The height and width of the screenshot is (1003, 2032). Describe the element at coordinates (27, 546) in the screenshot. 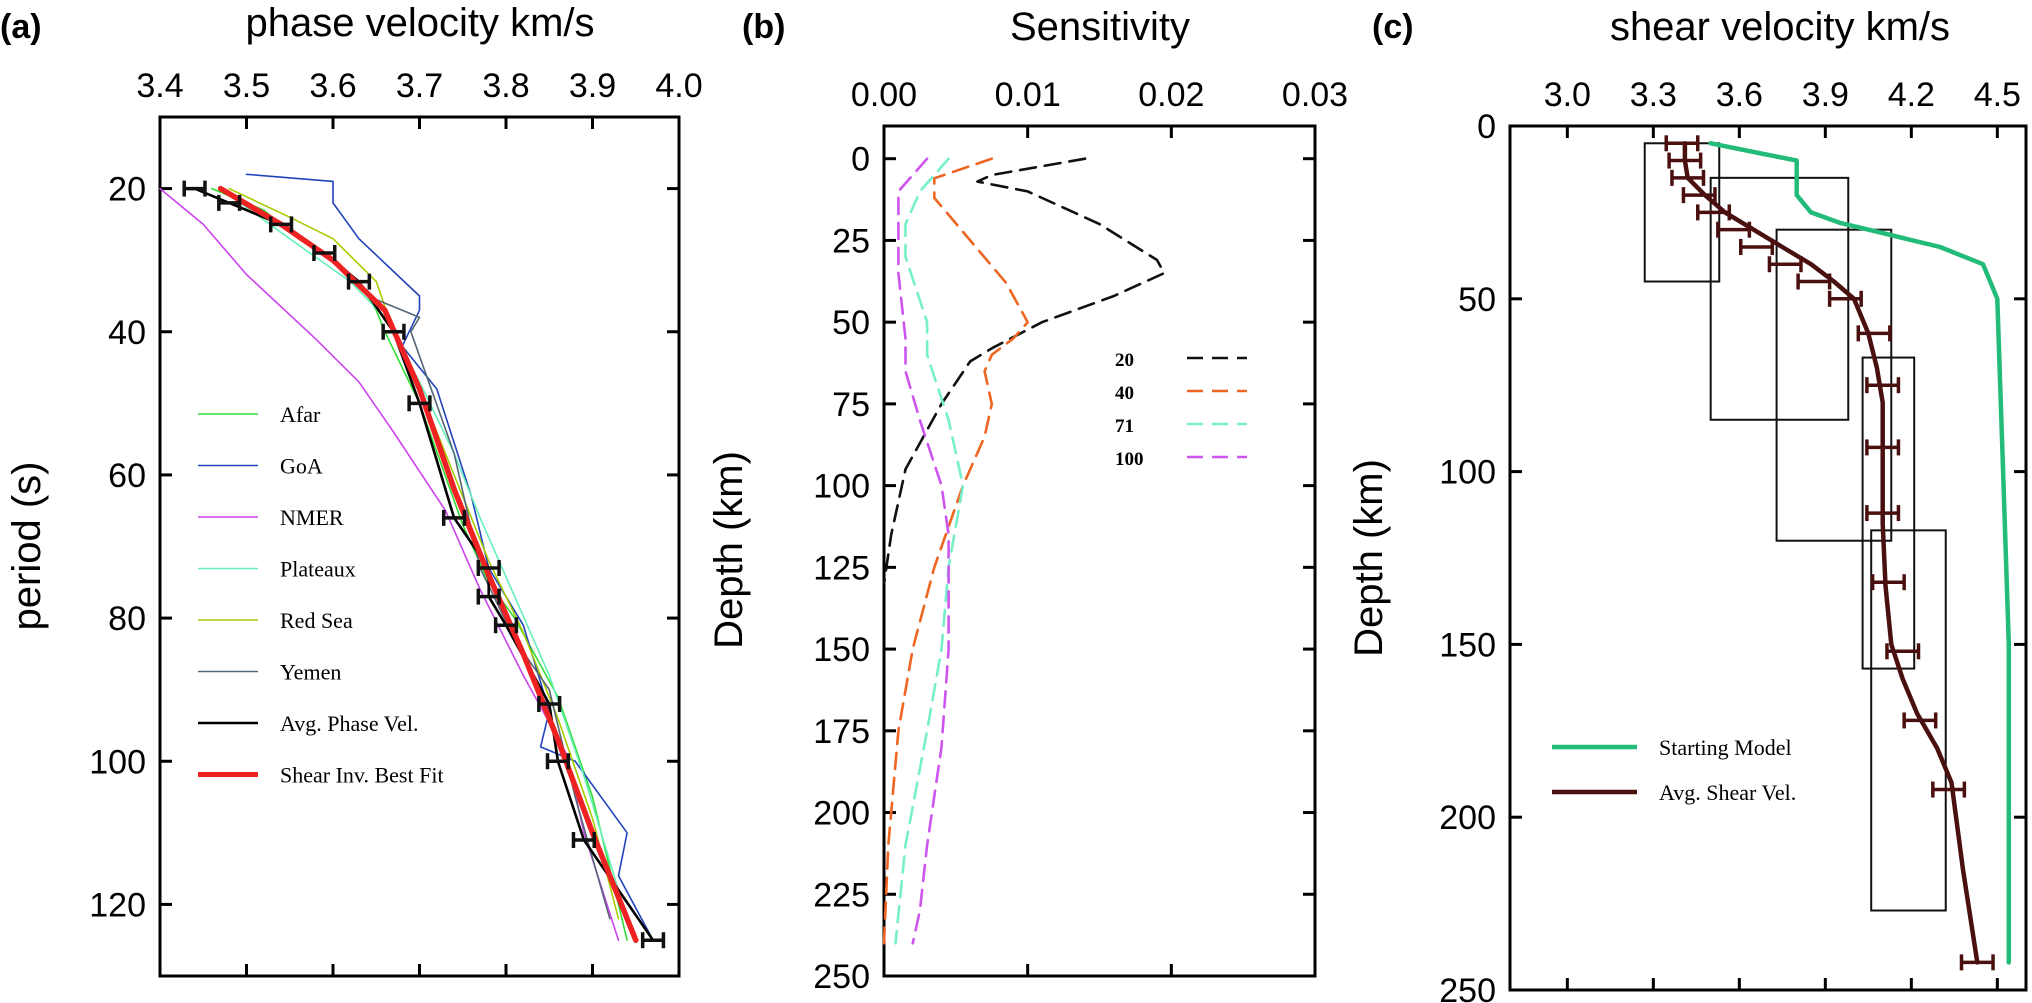

I see `y-axis-title: period (s)` at that location.